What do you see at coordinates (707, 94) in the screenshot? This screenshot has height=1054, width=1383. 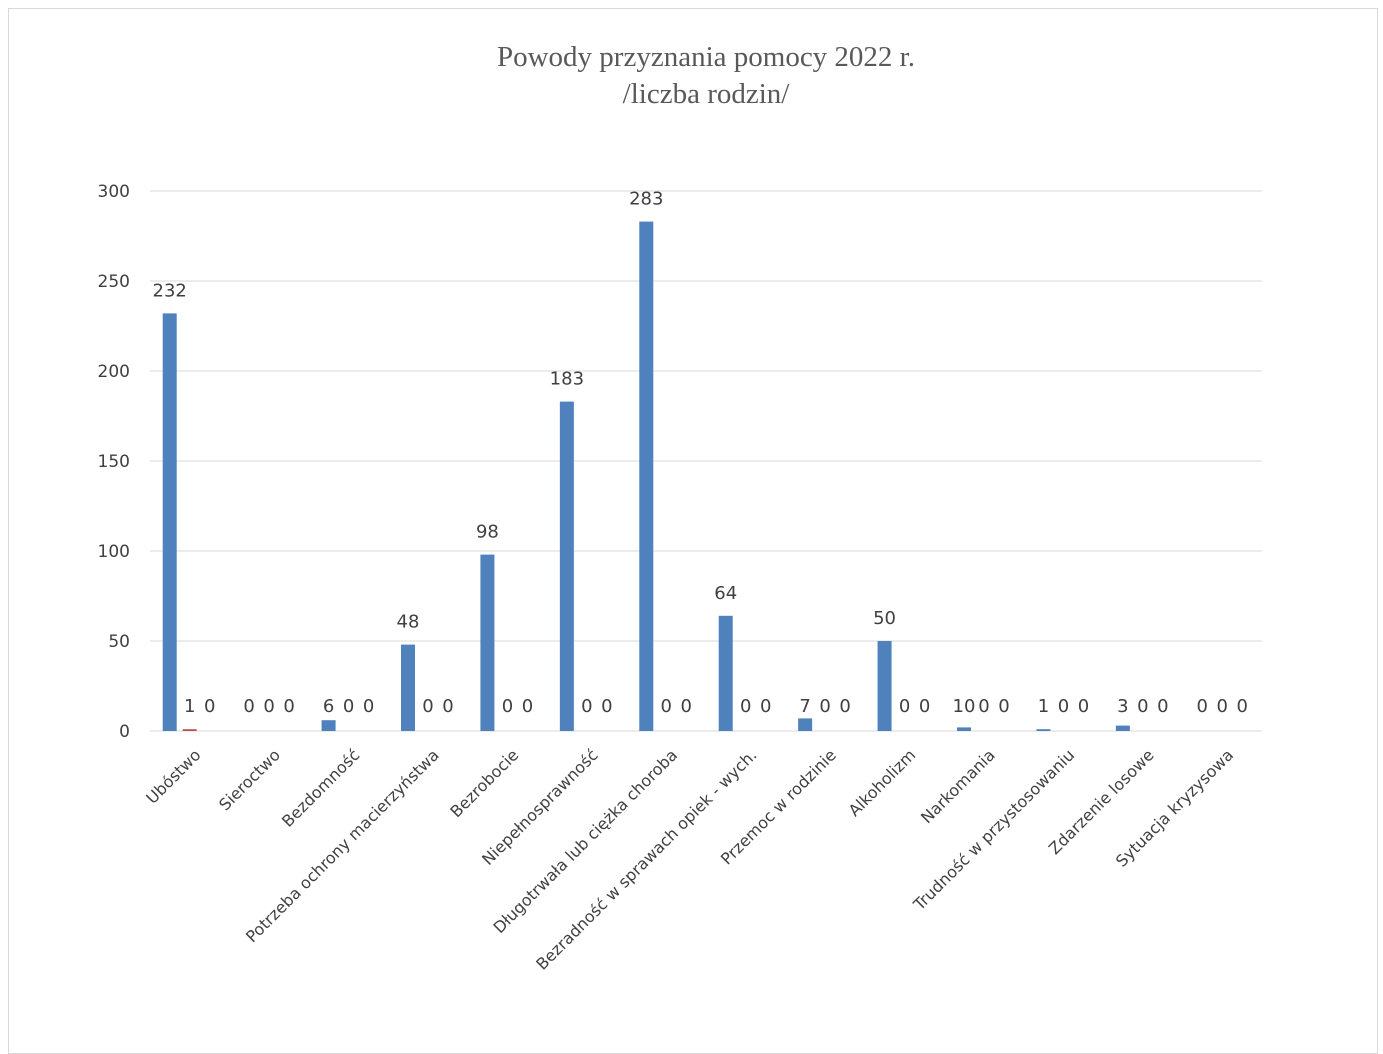 I see `chart-subtitle: /liczba rodzin/` at bounding box center [707, 94].